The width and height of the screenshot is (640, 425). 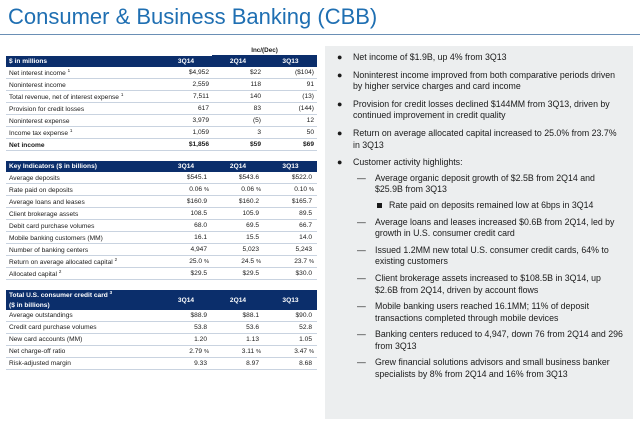 What do you see at coordinates (186, 213) in the screenshot?
I see `row-value: 108.5` at bounding box center [186, 213].